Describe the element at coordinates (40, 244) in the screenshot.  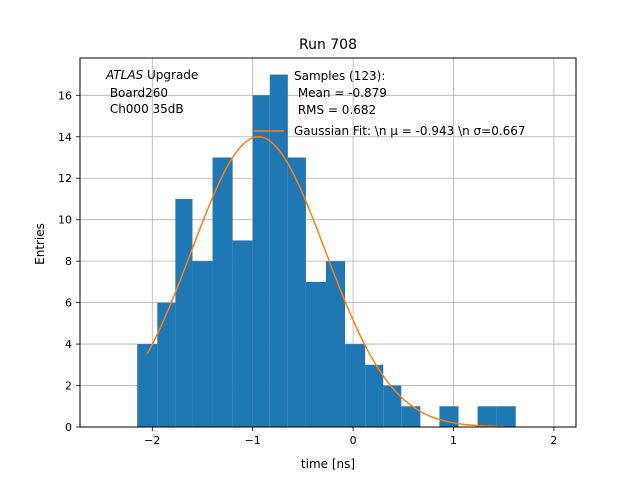
I see `y-axis-label: Entries` at that location.